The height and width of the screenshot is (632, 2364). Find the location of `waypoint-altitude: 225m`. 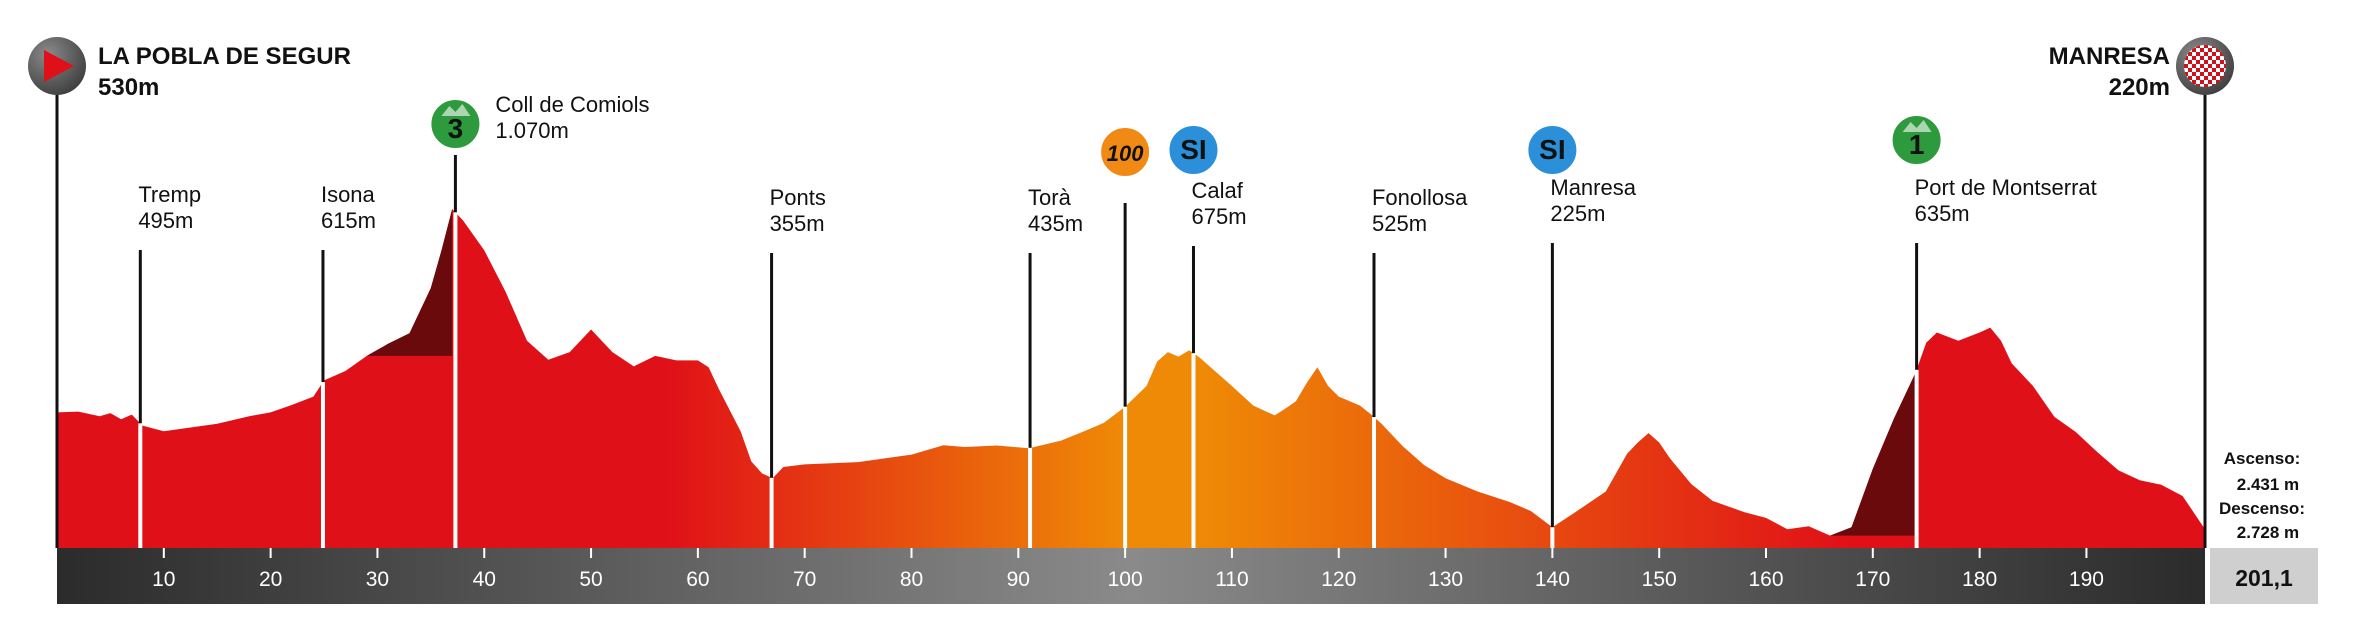

waypoint-altitude: 225m is located at coordinates (1577, 213).